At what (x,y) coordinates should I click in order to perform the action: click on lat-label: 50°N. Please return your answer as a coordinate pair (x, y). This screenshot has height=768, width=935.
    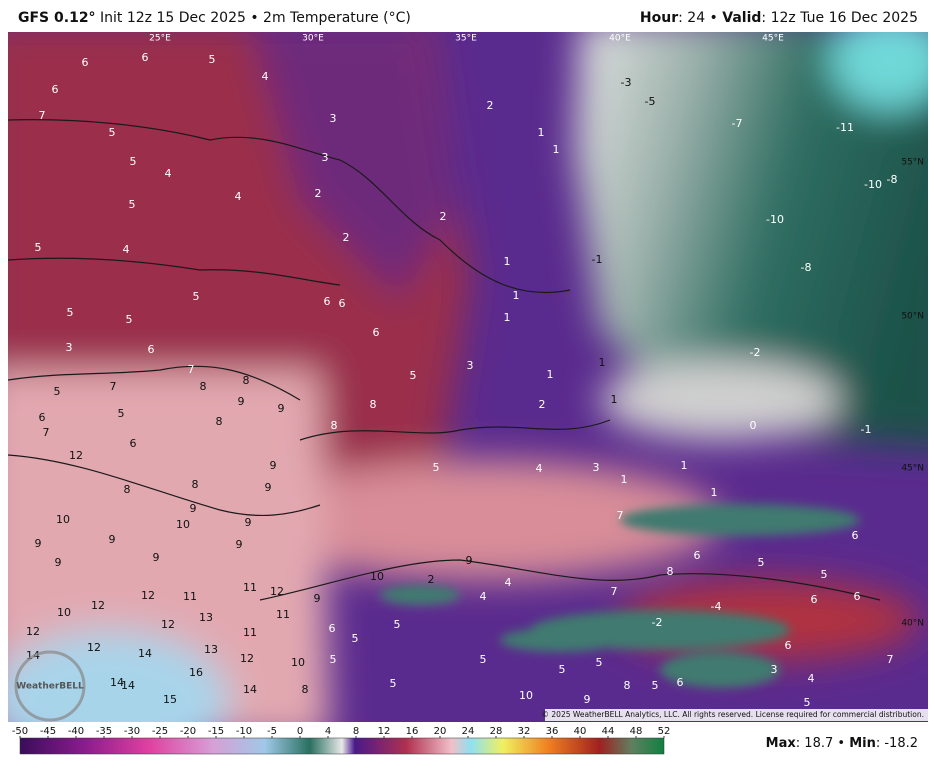
    Looking at the image, I should click on (912, 317).